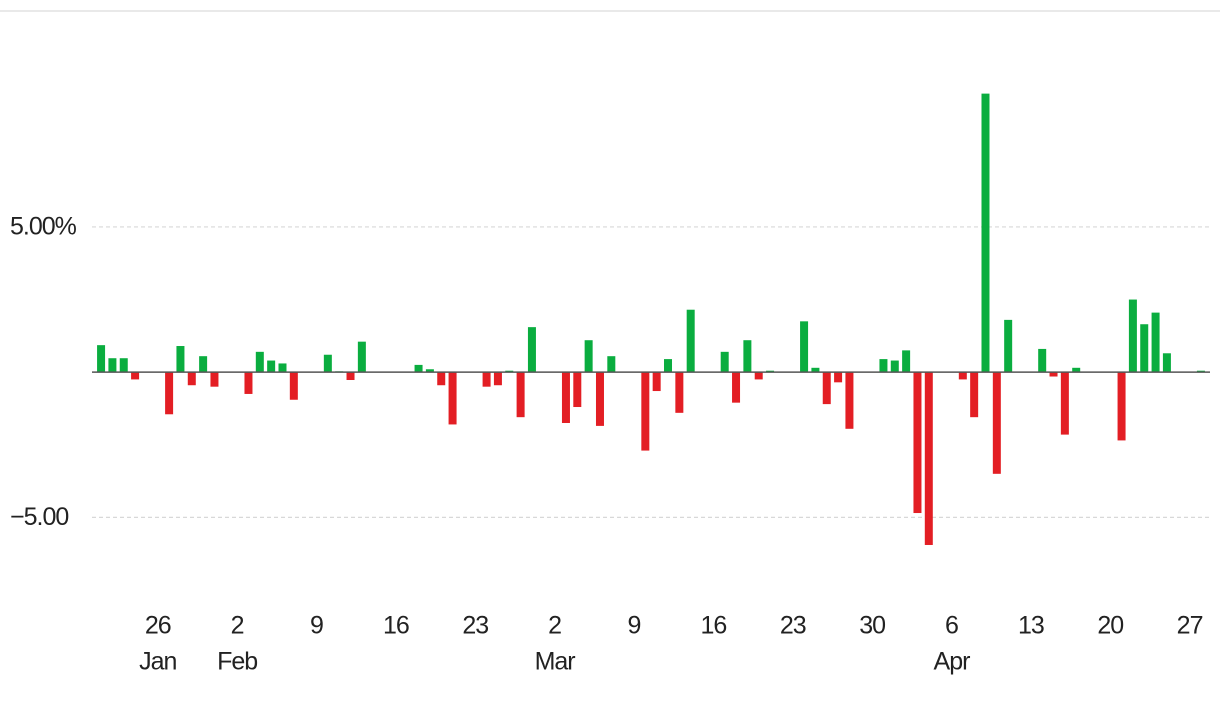  What do you see at coordinates (237, 662) in the screenshot?
I see `month-label: Feb` at bounding box center [237, 662].